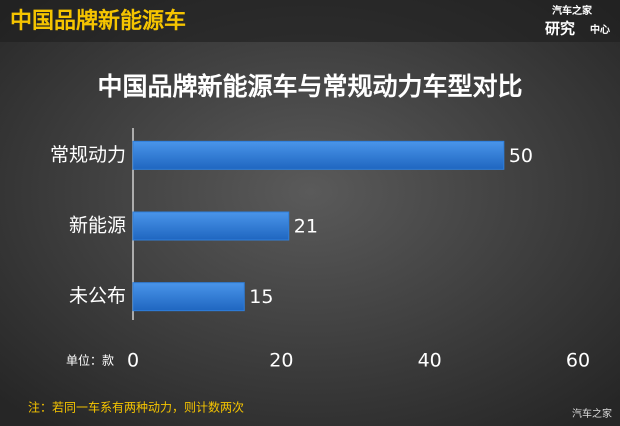 The width and height of the screenshot is (620, 426). Describe the element at coordinates (560, 29) in the screenshot. I see `logo-main: 研究` at that location.